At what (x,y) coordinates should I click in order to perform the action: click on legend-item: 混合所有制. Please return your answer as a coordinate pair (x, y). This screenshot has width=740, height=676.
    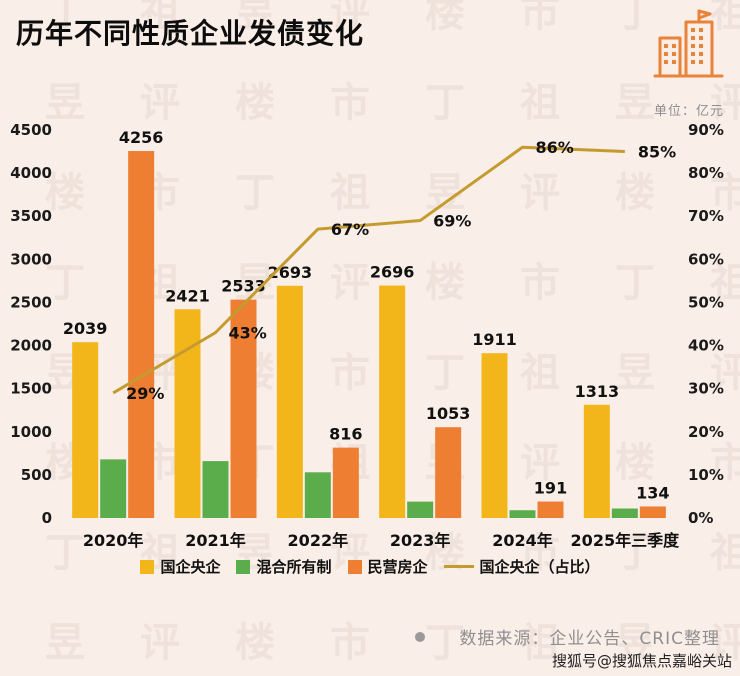
    Looking at the image, I should click on (284, 566).